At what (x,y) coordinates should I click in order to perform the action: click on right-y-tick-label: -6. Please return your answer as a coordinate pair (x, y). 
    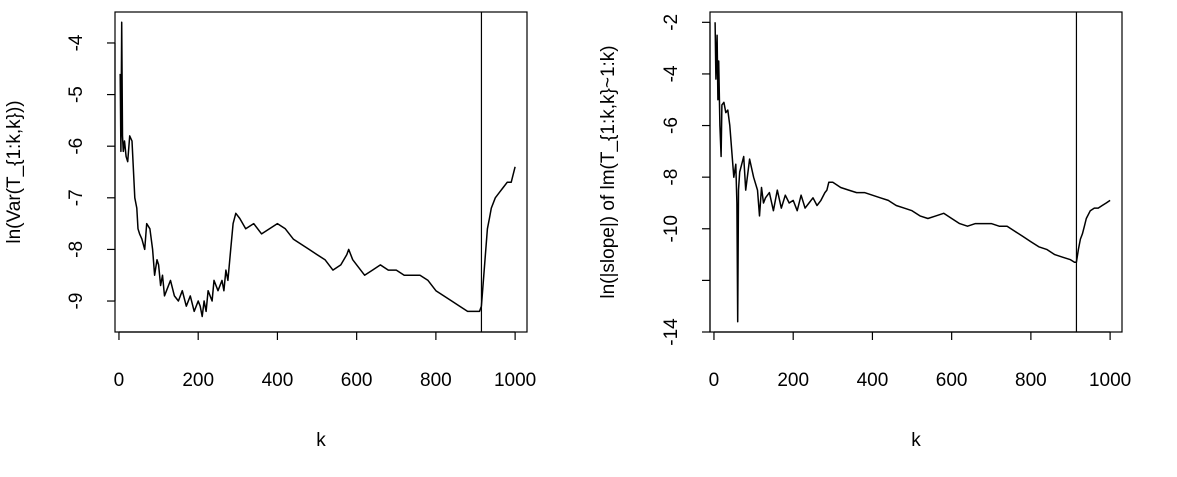
    Looking at the image, I should click on (671, 125).